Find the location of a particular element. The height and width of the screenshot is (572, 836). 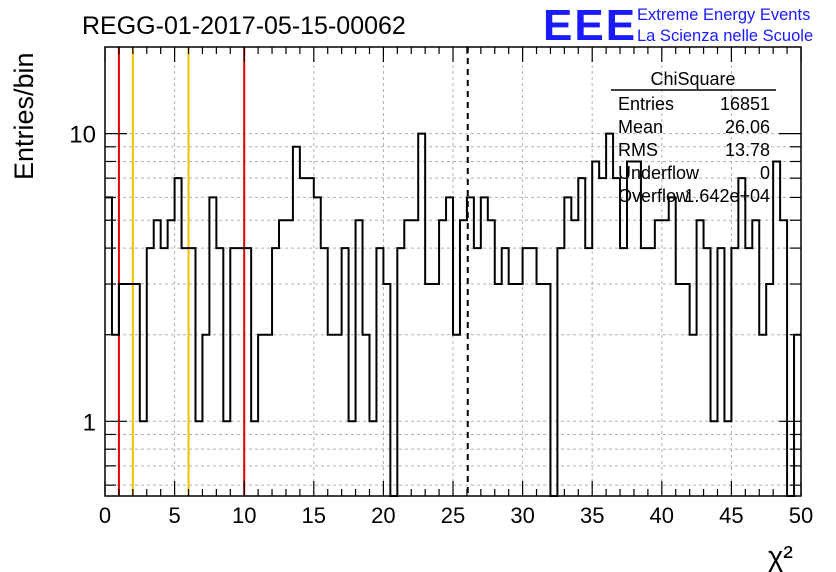

stats-label: Overflow is located at coordinates (654, 196).